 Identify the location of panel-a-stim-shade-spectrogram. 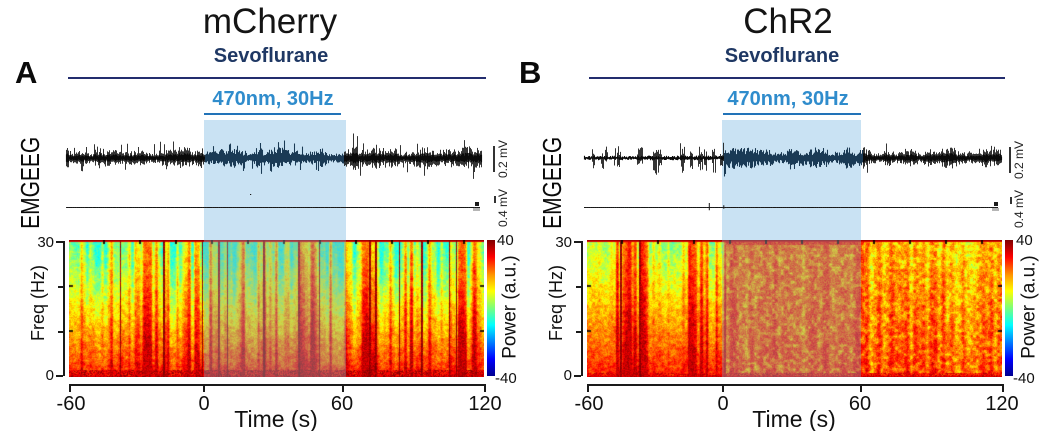
(275, 308).